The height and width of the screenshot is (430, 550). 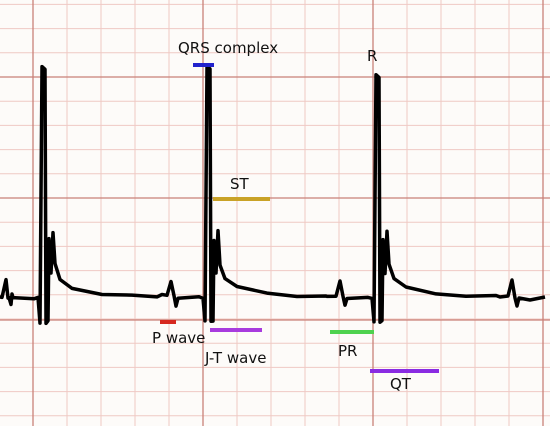 What do you see at coordinates (178, 338) in the screenshot?
I see `p-wave-label: P wave` at bounding box center [178, 338].